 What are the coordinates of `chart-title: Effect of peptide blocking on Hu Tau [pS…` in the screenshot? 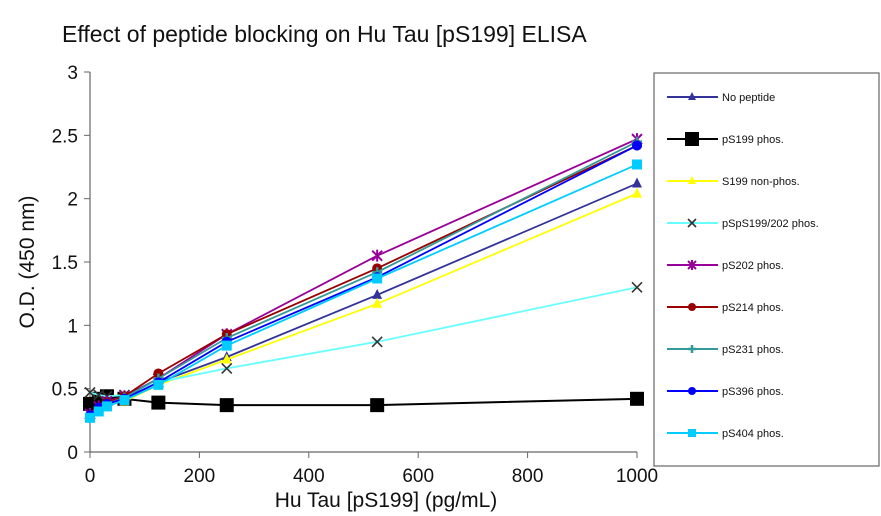 It's located at (324, 34).